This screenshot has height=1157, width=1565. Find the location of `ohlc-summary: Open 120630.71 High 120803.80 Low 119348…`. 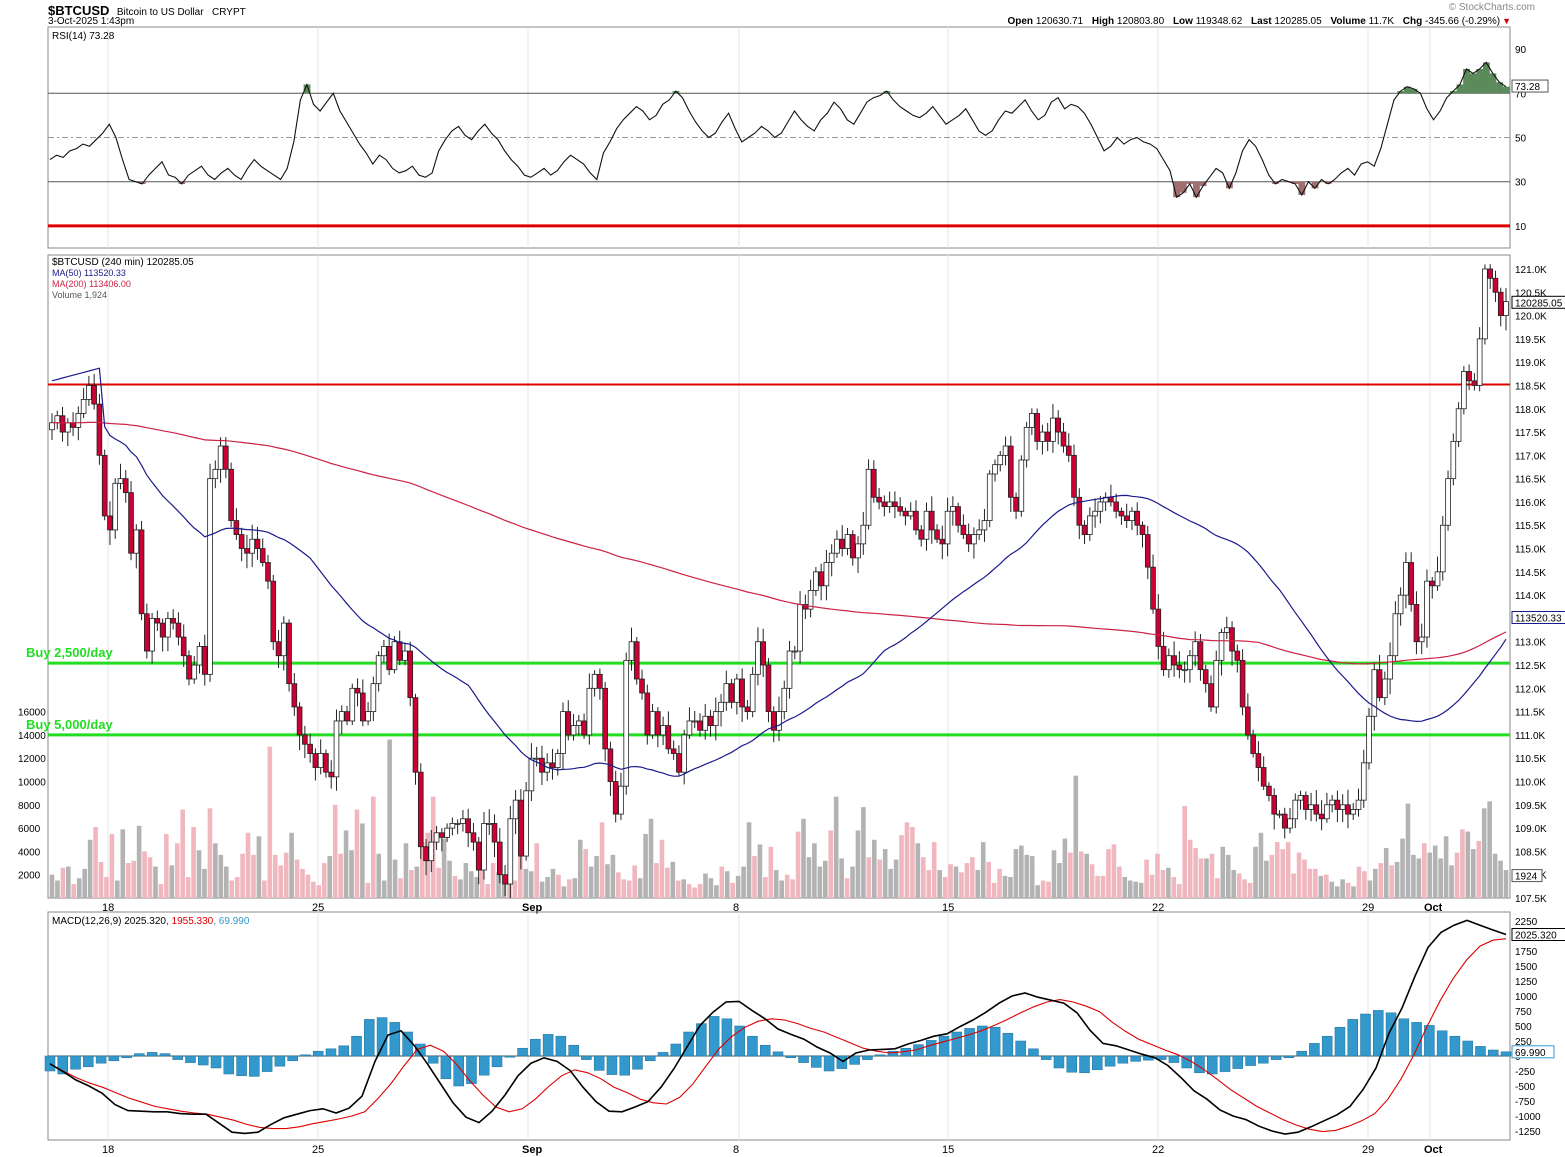

ohlc-summary: Open 120630.71 High 120803.80 Low 119348… is located at coordinates (1256, 21).